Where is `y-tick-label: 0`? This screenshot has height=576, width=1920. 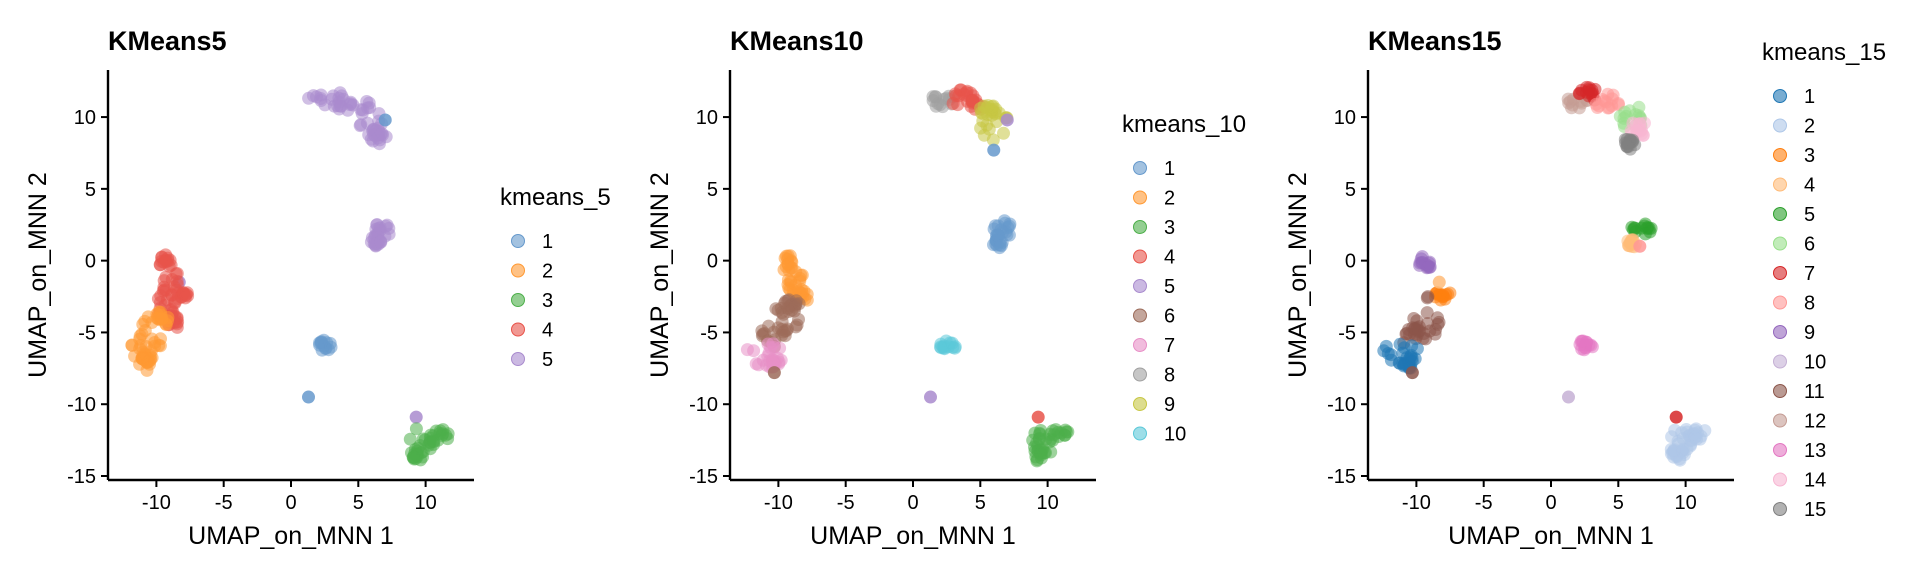 y-tick-label: 0 is located at coordinates (90, 262).